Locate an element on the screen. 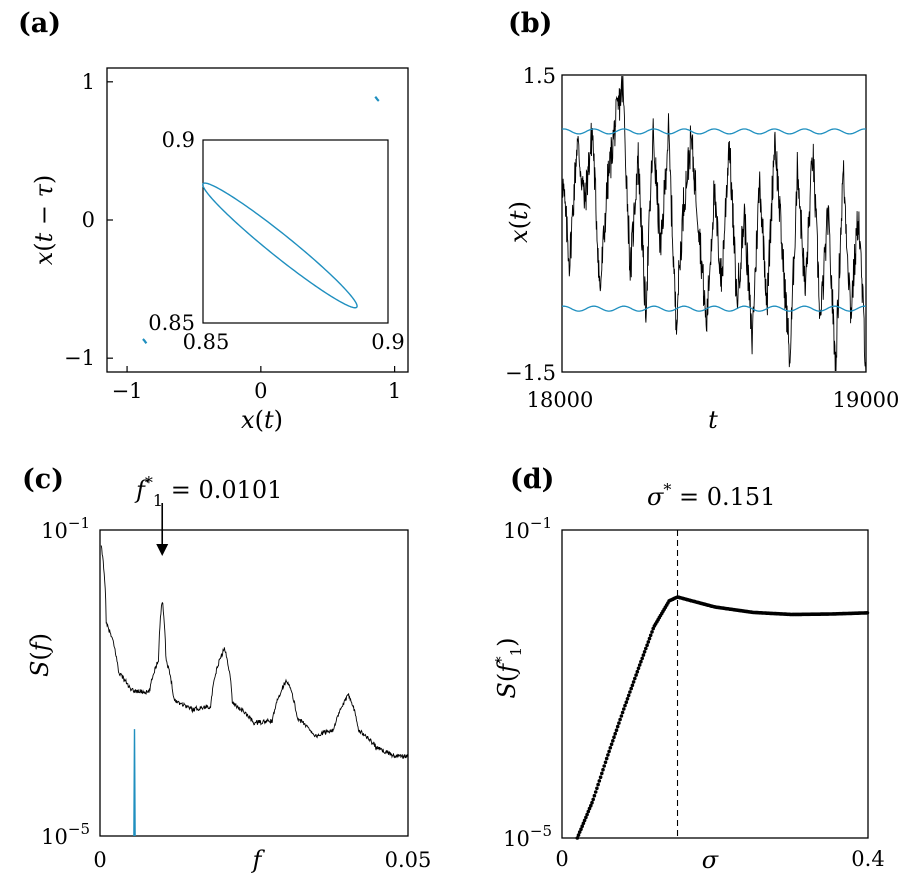 The image size is (918, 884). panel-c-ytick-label: 10⁻⁵ is located at coordinates (65, 834).